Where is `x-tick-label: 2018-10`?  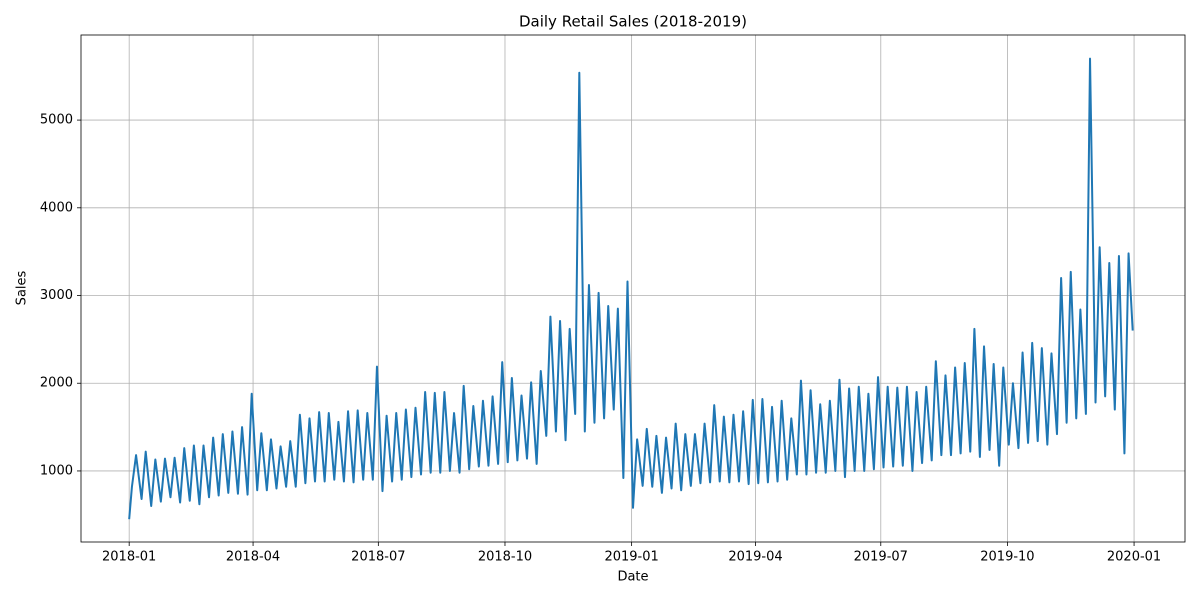 x-tick-label: 2018-10 is located at coordinates (505, 557).